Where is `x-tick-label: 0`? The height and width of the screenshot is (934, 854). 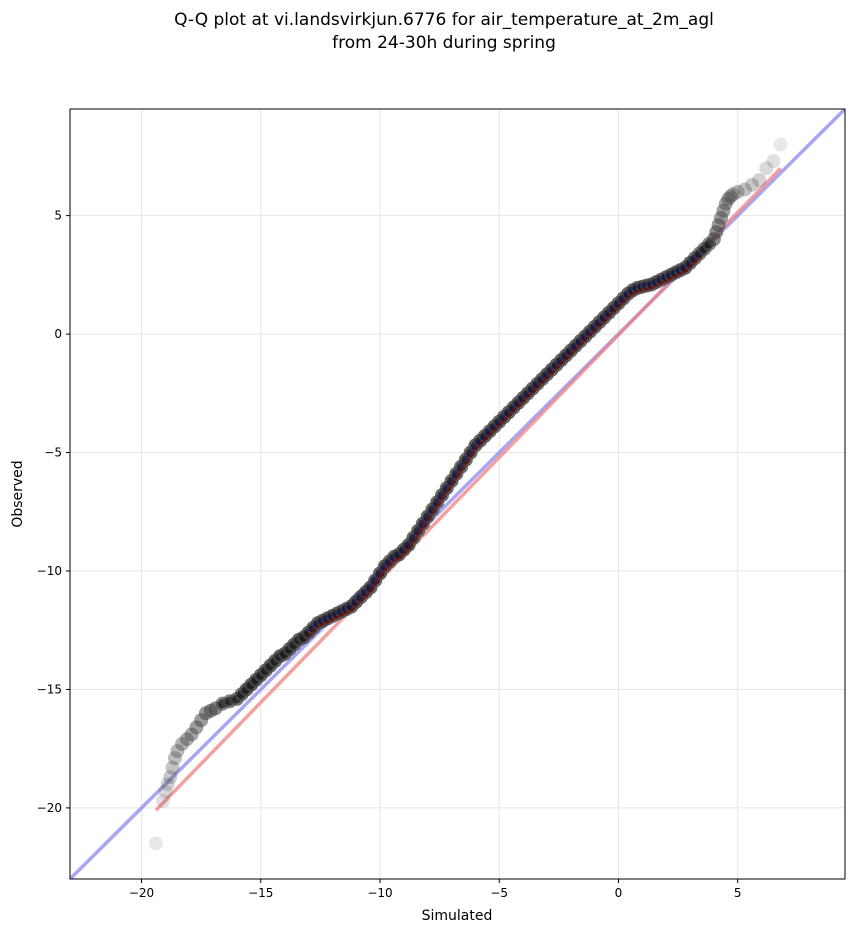 x-tick-label: 0 is located at coordinates (619, 893).